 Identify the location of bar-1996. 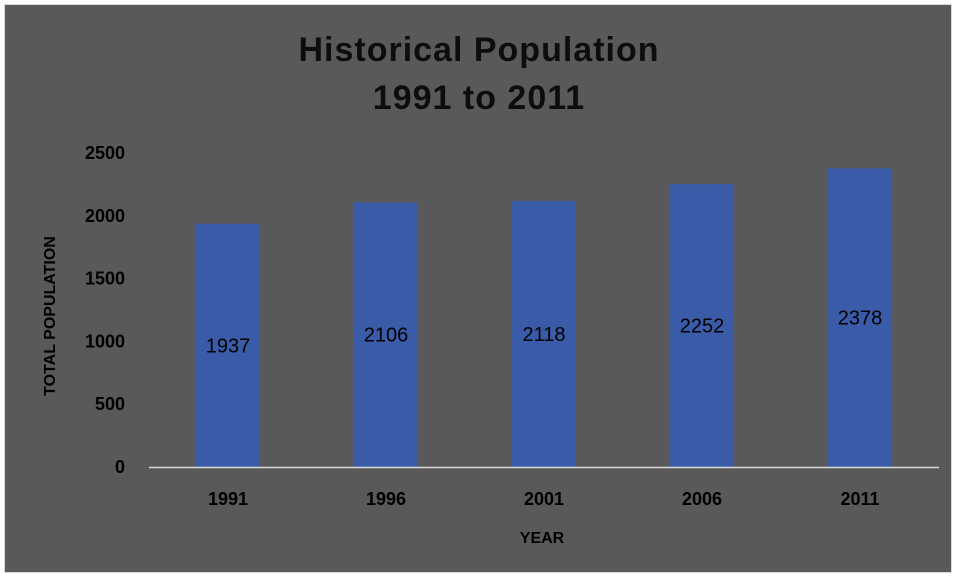
(386, 335).